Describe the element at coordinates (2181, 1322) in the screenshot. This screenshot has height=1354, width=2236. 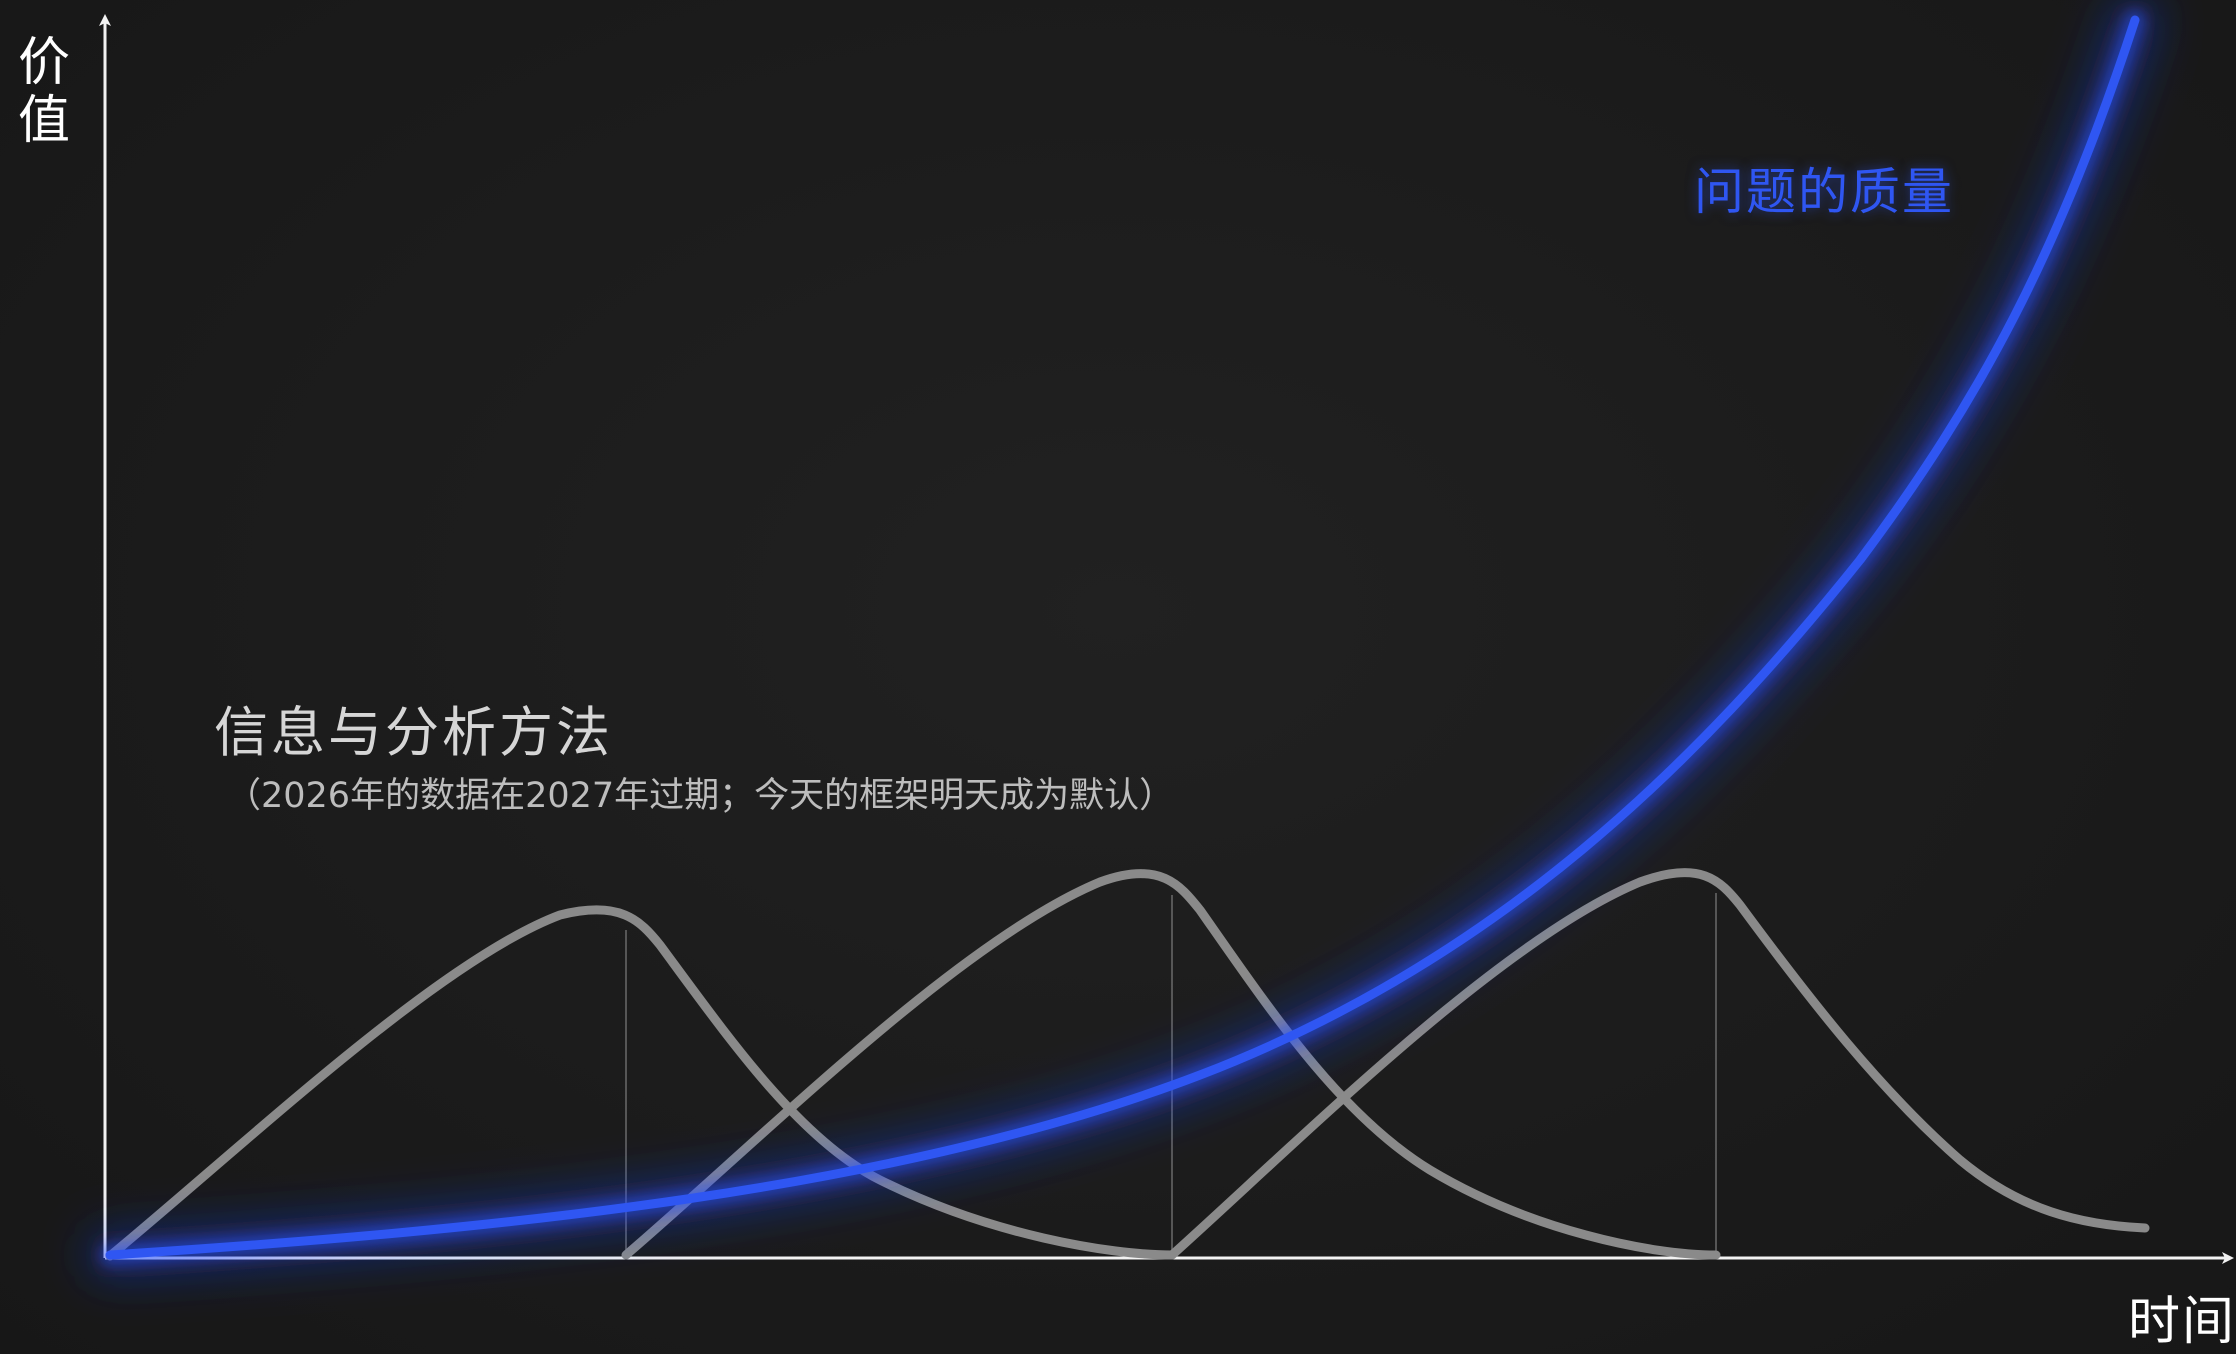
I see `x-axis-label: 时间` at that location.